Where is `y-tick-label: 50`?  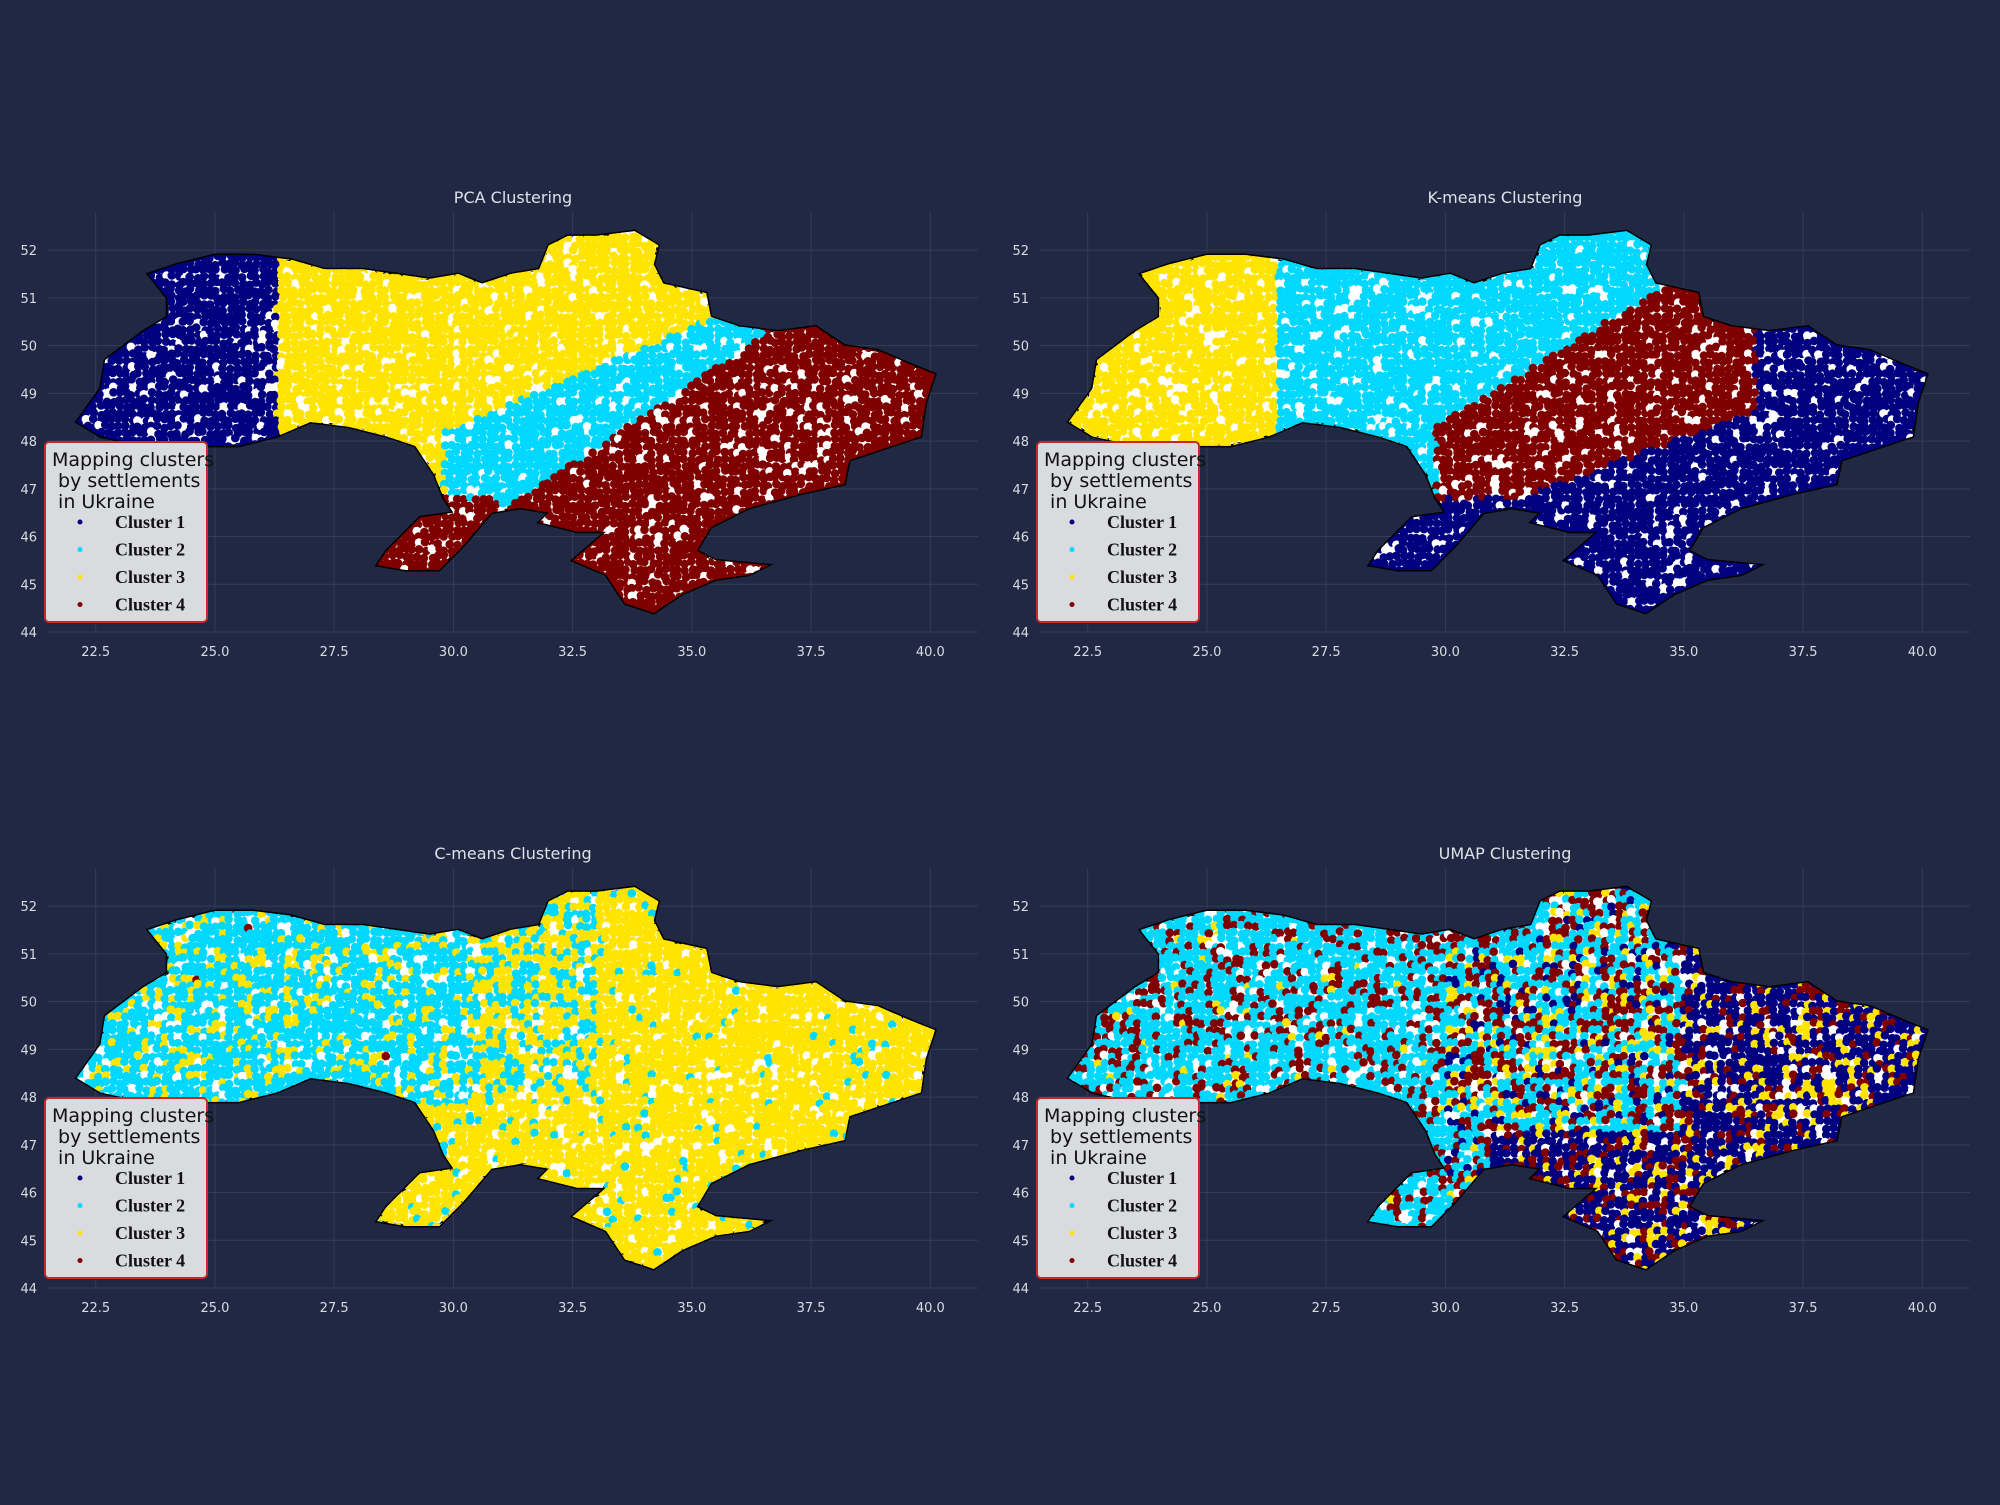
y-tick-label: 50 is located at coordinates (28, 347).